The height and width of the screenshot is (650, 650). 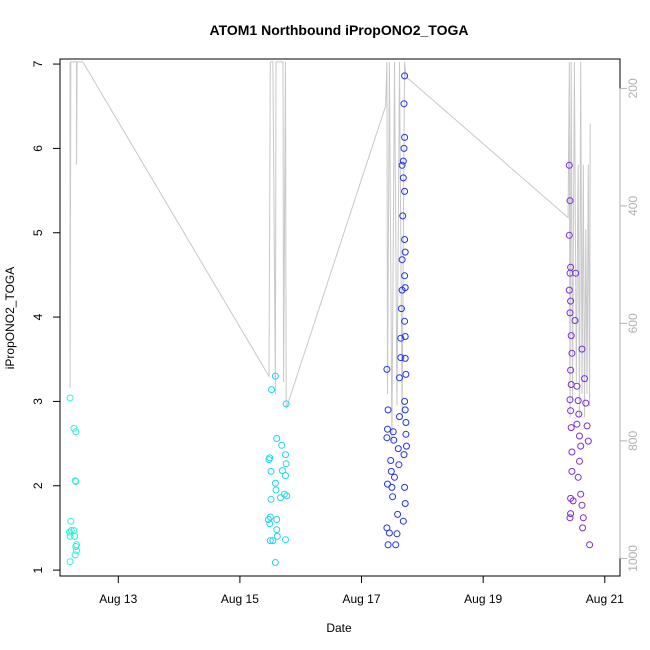 What do you see at coordinates (339, 30) in the screenshot?
I see `chart-title: ATOM1 Northbound iPropONO2_TOGA` at bounding box center [339, 30].